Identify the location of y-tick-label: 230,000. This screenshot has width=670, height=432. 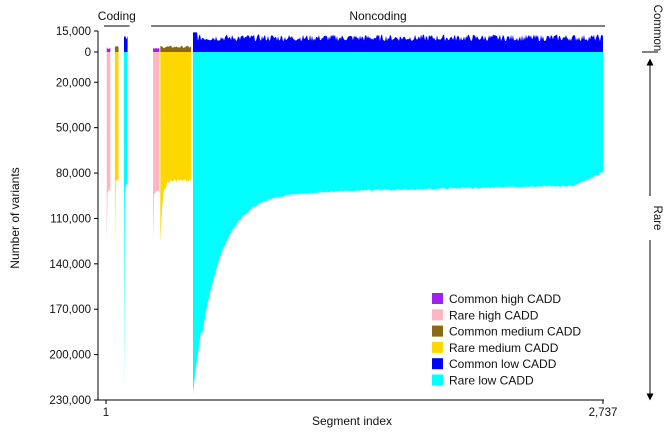
(70, 401).